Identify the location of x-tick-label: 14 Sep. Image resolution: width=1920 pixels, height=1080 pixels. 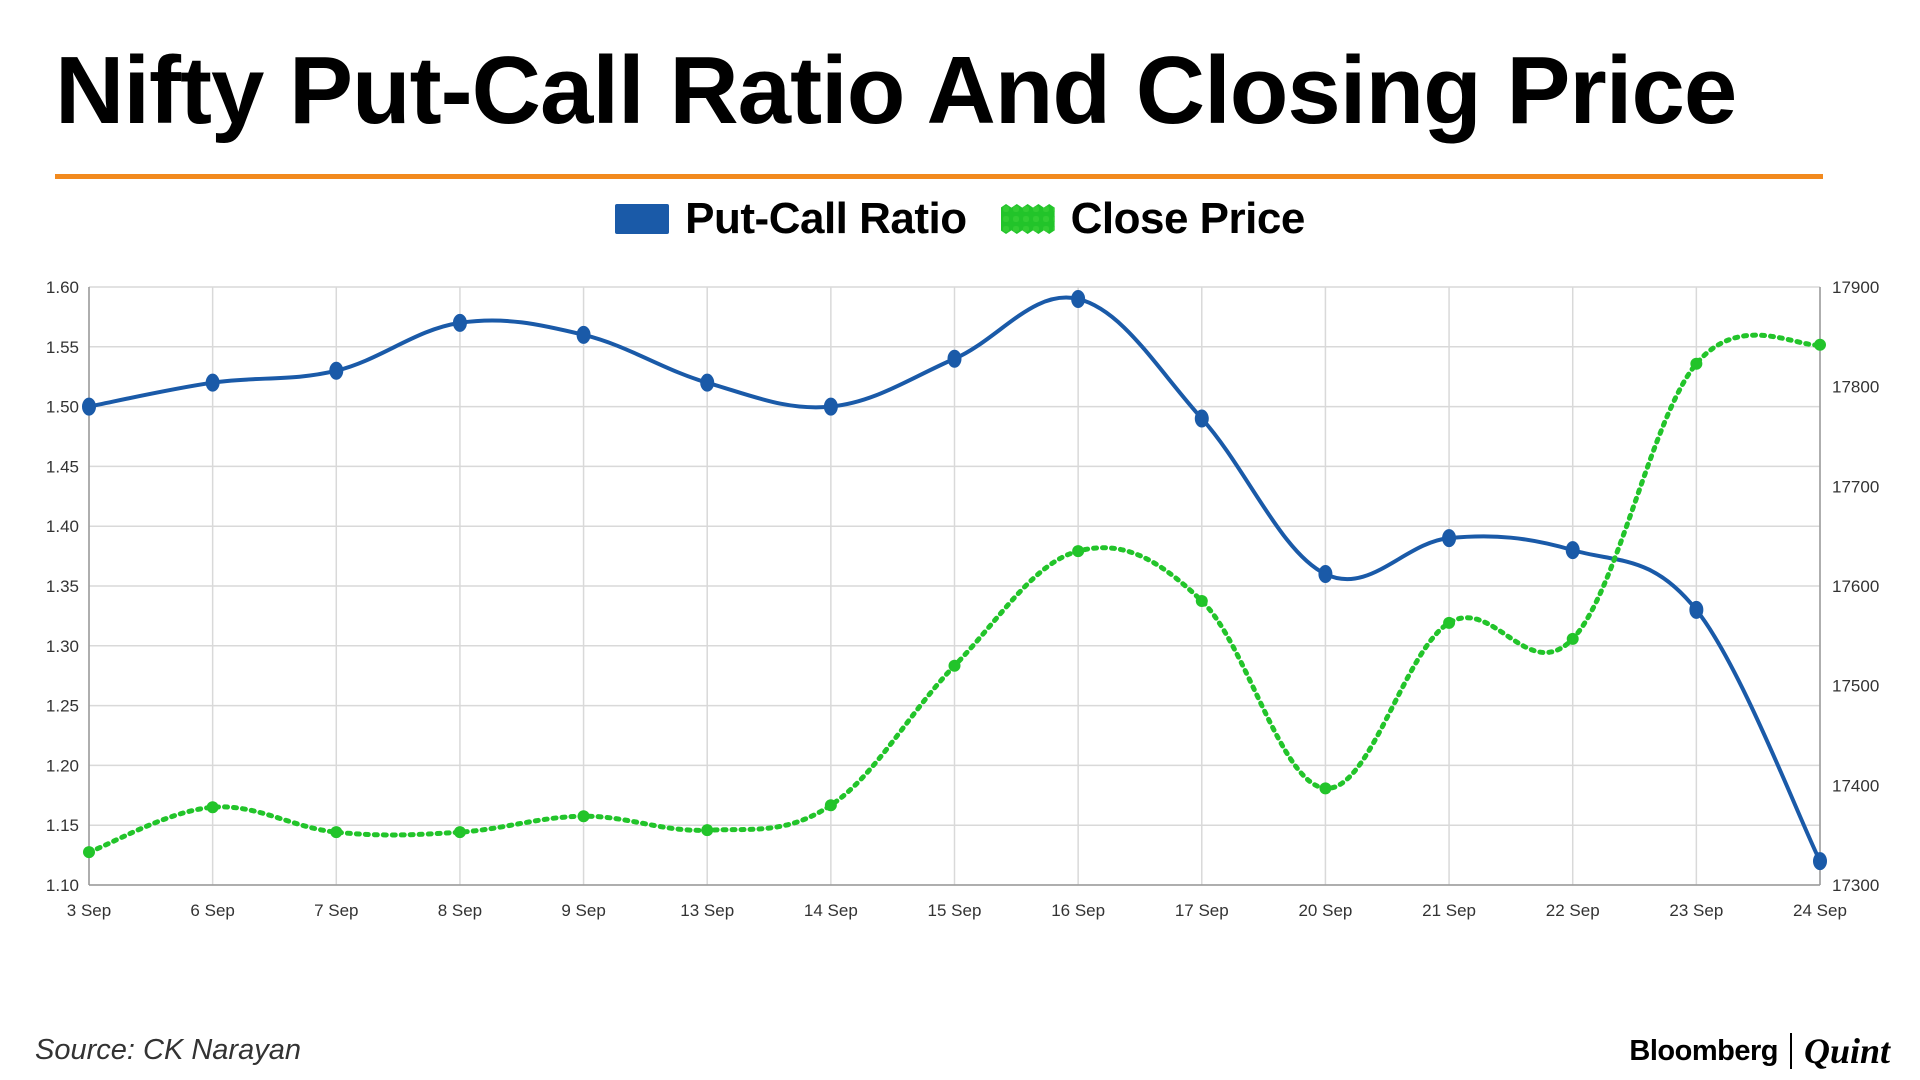
(831, 910).